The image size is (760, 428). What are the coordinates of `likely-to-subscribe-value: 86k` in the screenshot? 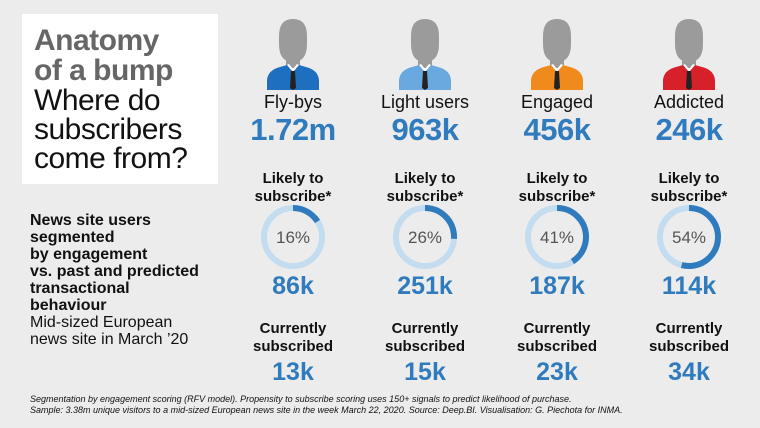 It's located at (293, 286).